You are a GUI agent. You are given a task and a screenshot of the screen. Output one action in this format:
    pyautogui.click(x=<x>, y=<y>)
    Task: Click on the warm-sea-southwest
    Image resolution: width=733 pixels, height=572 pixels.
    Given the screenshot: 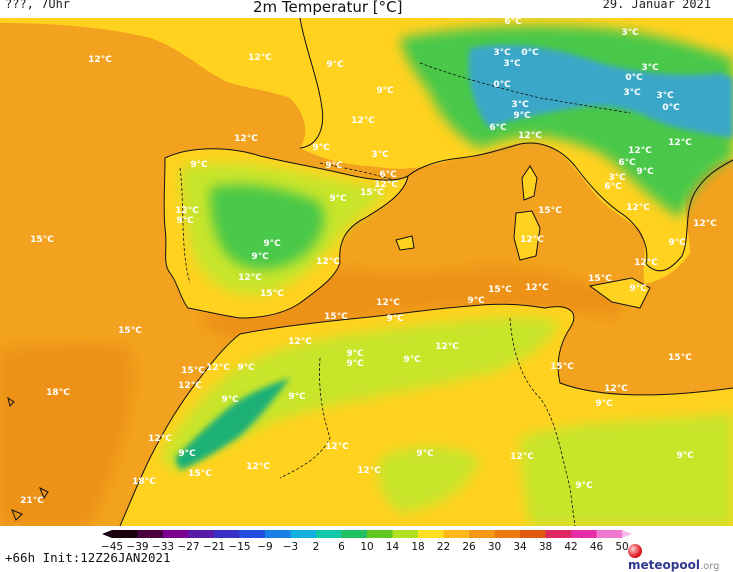 What is the action you would take?
    pyautogui.click(x=66, y=434)
    